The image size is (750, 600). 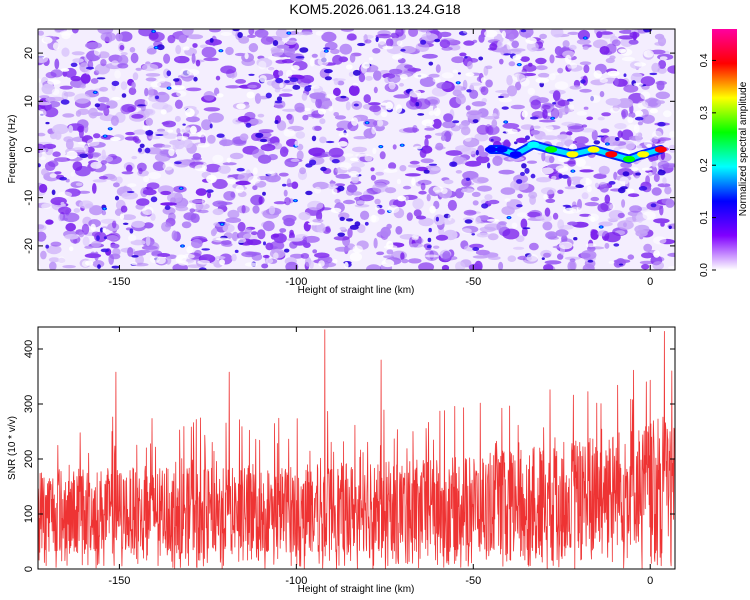 I want to click on y-tick-label: 100, so click(x=29, y=514).